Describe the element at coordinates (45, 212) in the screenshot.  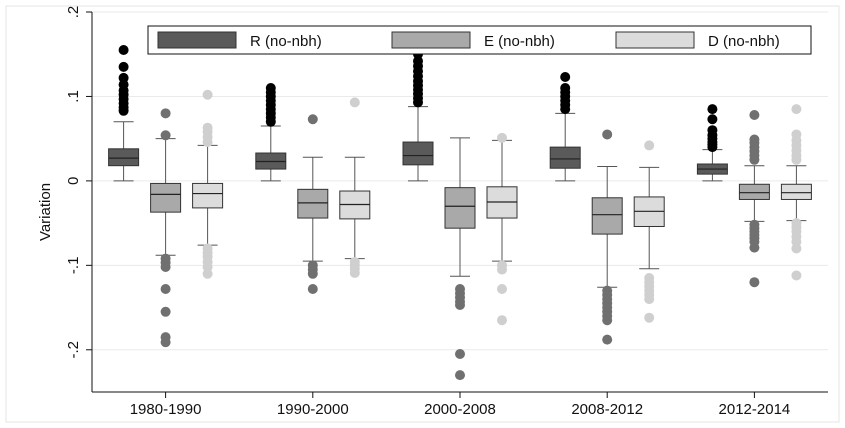
I see `y-axis-title: Variation` at that location.